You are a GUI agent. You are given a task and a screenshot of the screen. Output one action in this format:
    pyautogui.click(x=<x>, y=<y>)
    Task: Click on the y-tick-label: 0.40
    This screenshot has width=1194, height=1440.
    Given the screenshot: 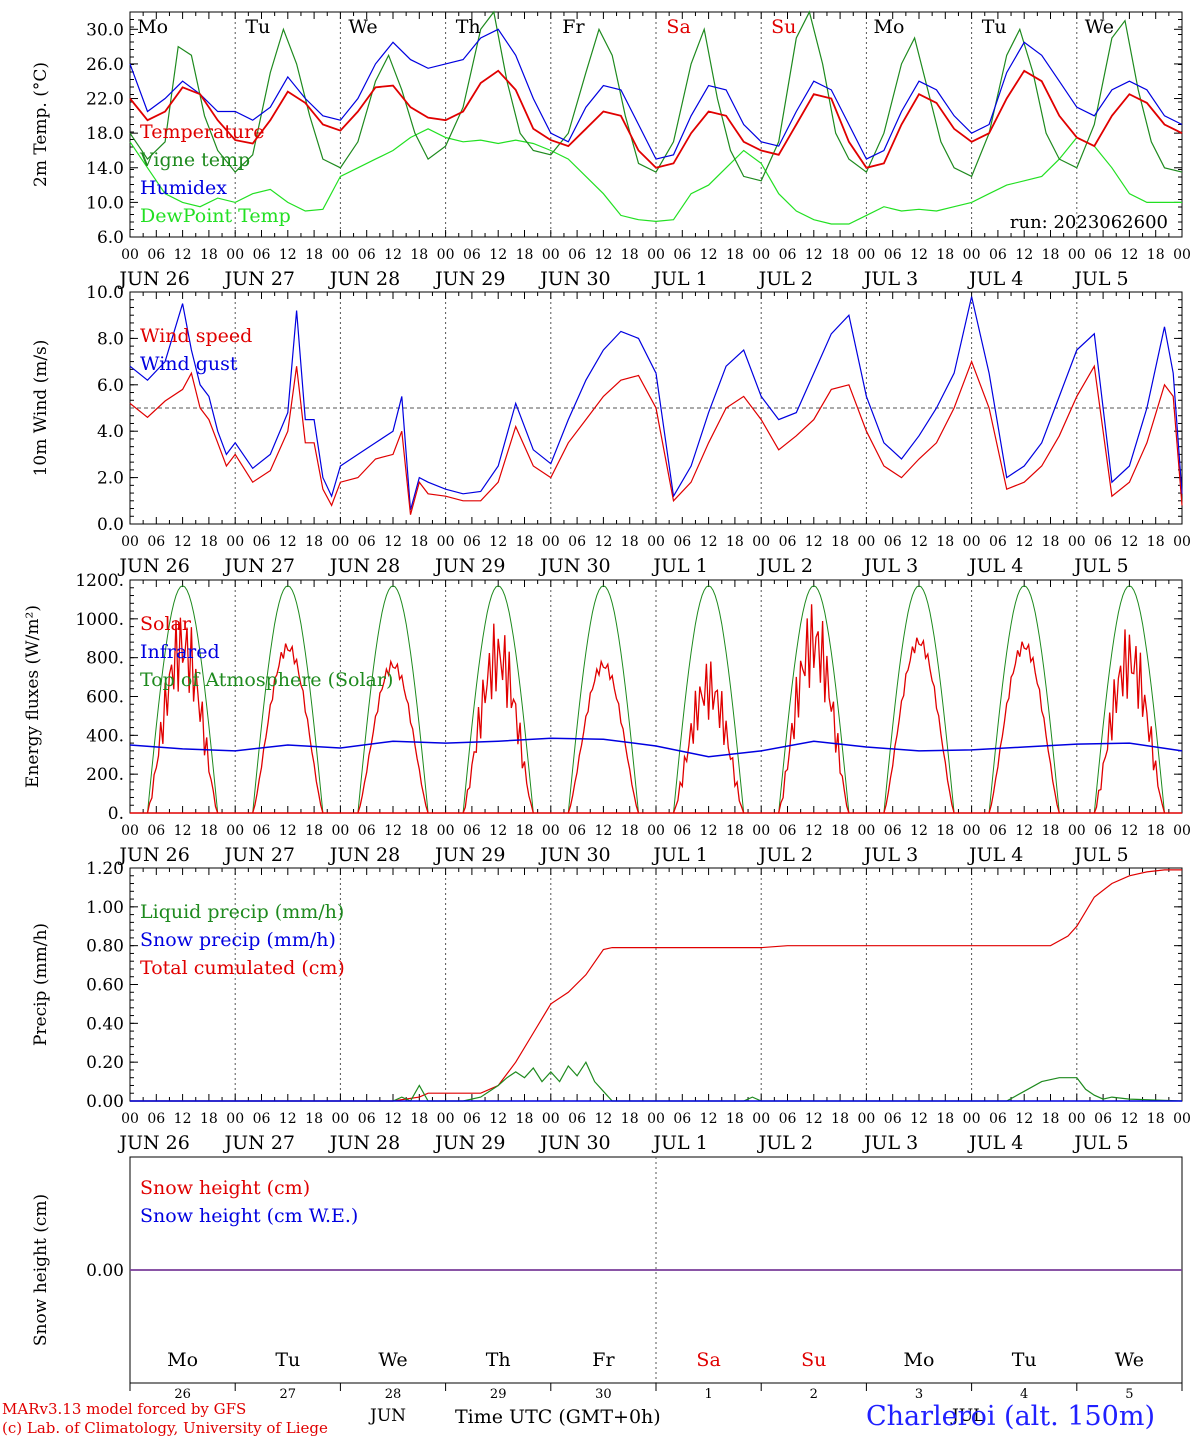 What is the action you would take?
    pyautogui.click(x=105, y=1024)
    